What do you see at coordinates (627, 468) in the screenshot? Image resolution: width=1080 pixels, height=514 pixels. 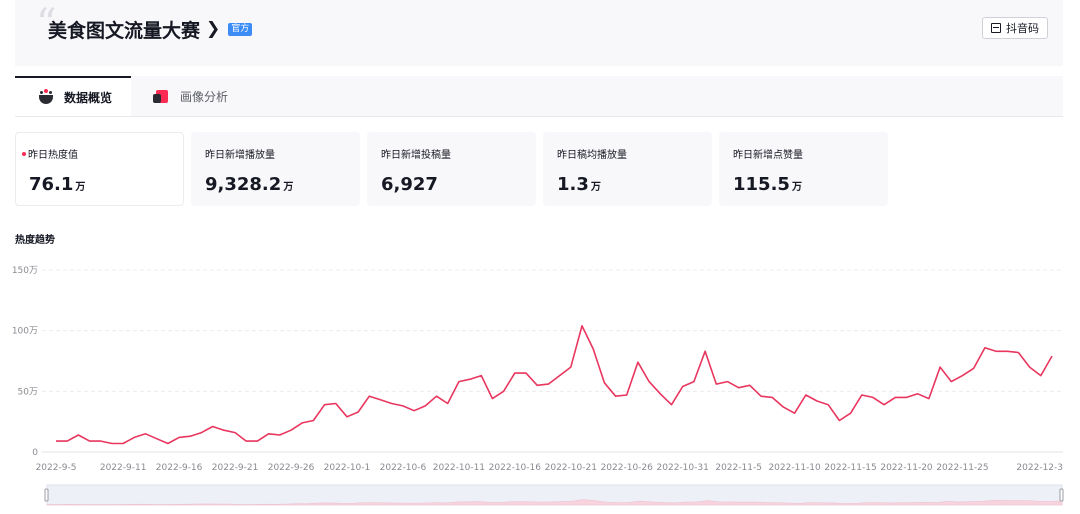 I see `x-tick-label: 2022-10-26` at bounding box center [627, 468].